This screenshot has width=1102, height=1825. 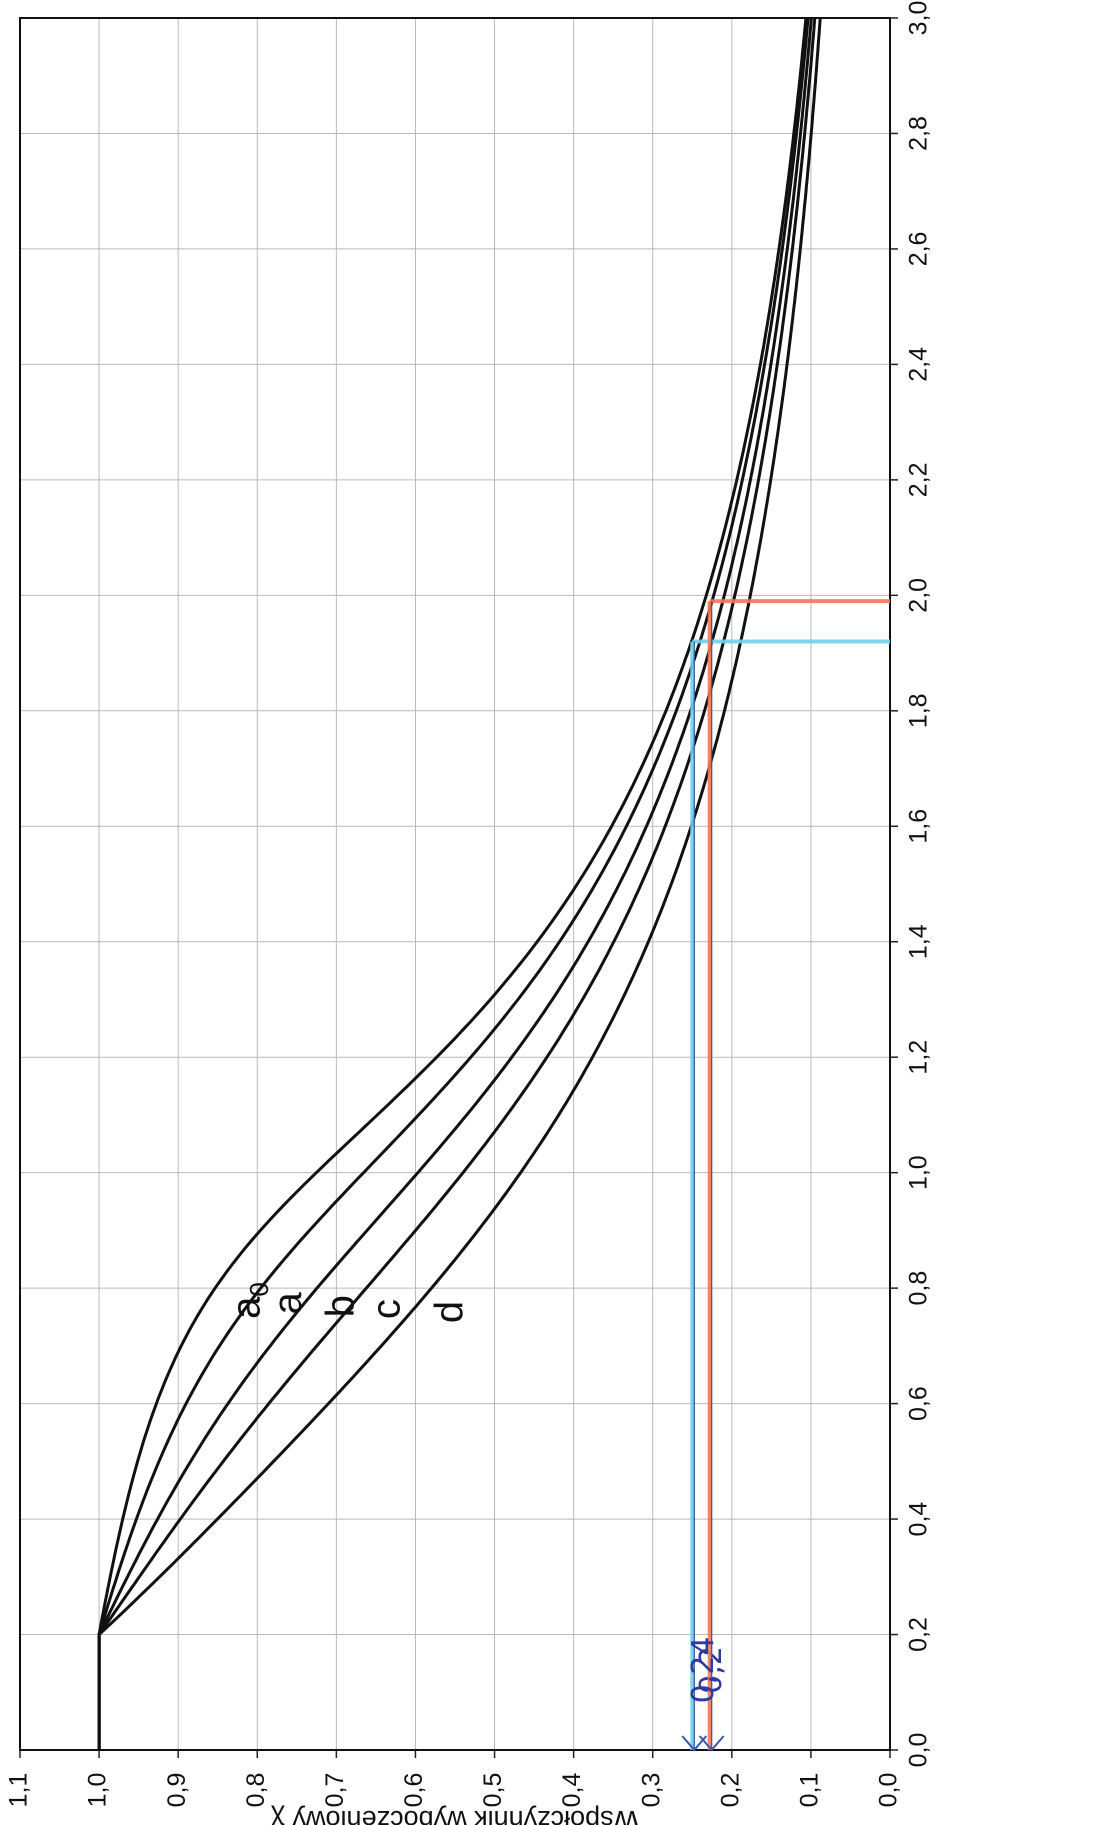 I want to click on curve-label-b: b, so click(x=340, y=1306).